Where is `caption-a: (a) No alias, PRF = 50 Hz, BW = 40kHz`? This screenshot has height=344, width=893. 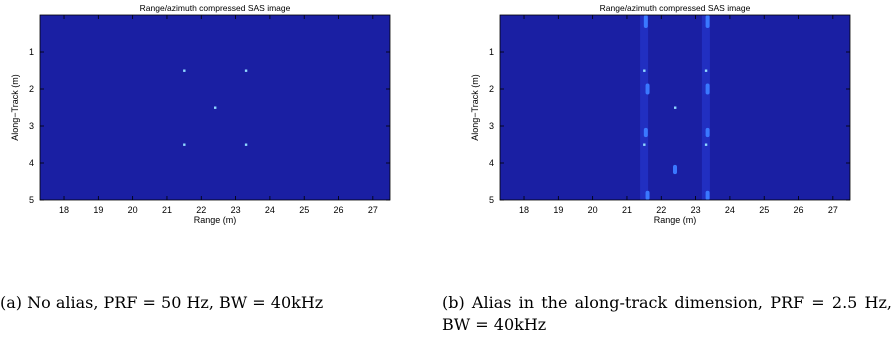
caption-a: (a) No alias, PRF = 50 Hz, BW = 40kHz is located at coordinates (162, 302).